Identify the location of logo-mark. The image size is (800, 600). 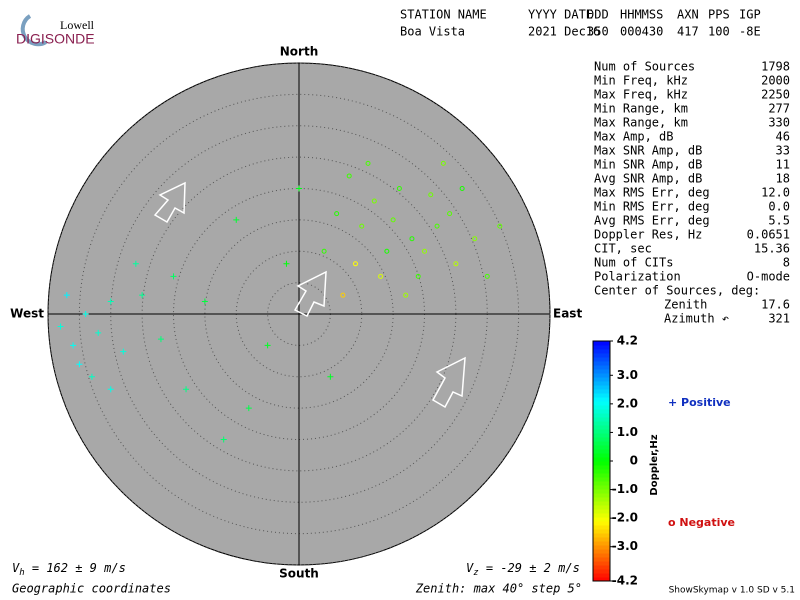
(34, 30).